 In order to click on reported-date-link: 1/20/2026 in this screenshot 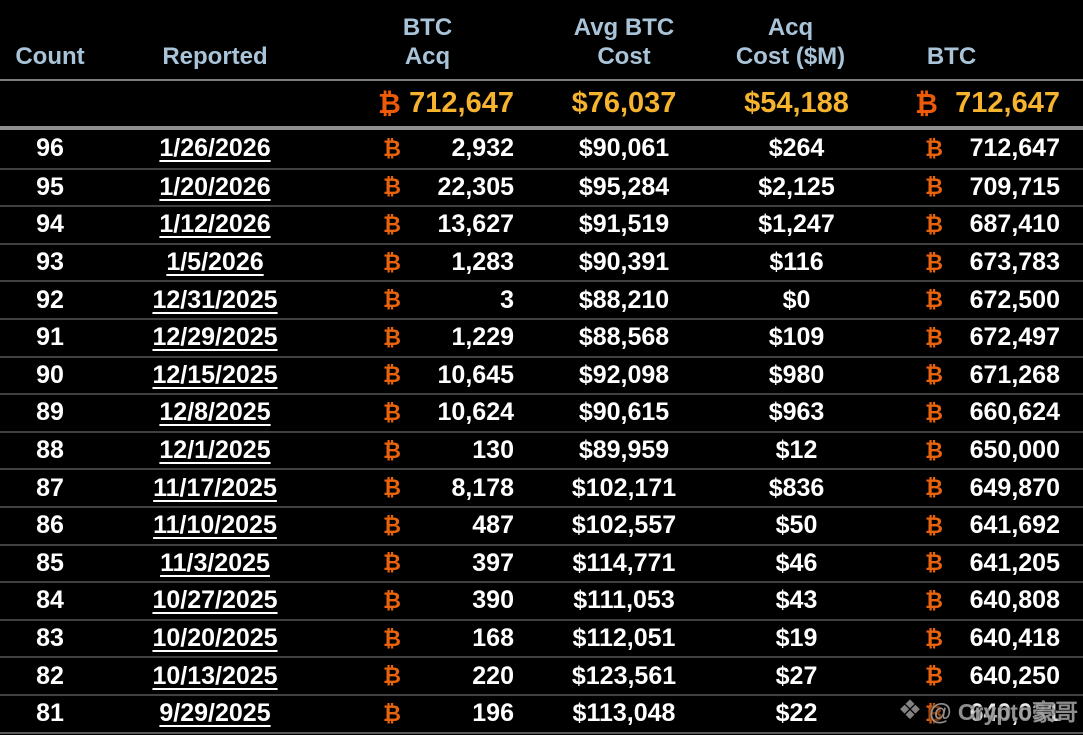, I will do `click(215, 186)`.